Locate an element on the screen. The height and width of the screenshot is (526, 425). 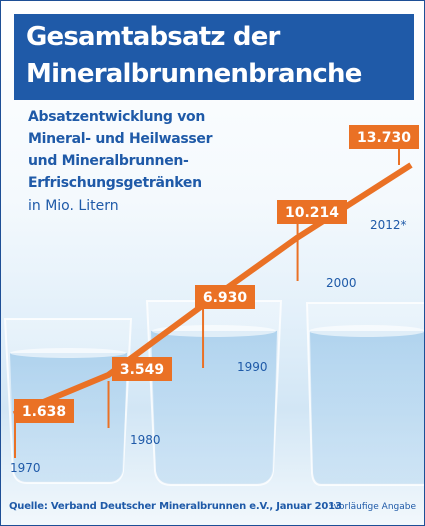
glass-middle is located at coordinates (214, 393).